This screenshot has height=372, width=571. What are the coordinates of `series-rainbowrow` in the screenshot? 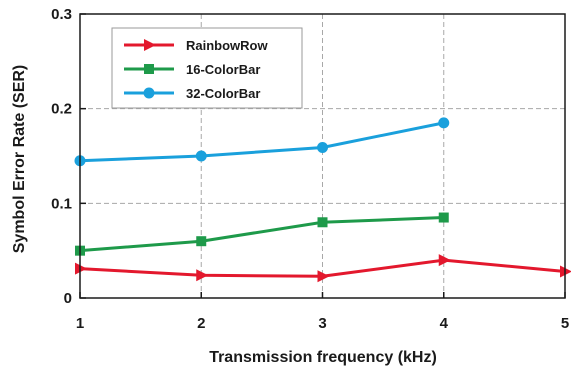 It's located at (323, 268).